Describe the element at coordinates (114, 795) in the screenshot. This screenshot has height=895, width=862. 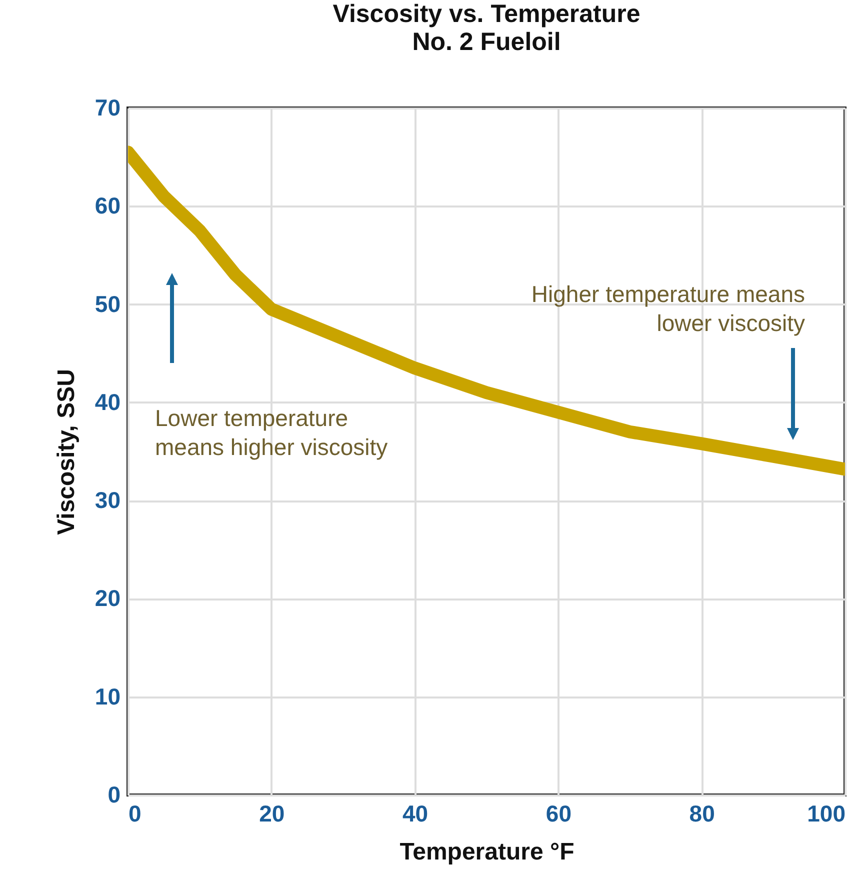
I see `y-tick-label: 0` at that location.